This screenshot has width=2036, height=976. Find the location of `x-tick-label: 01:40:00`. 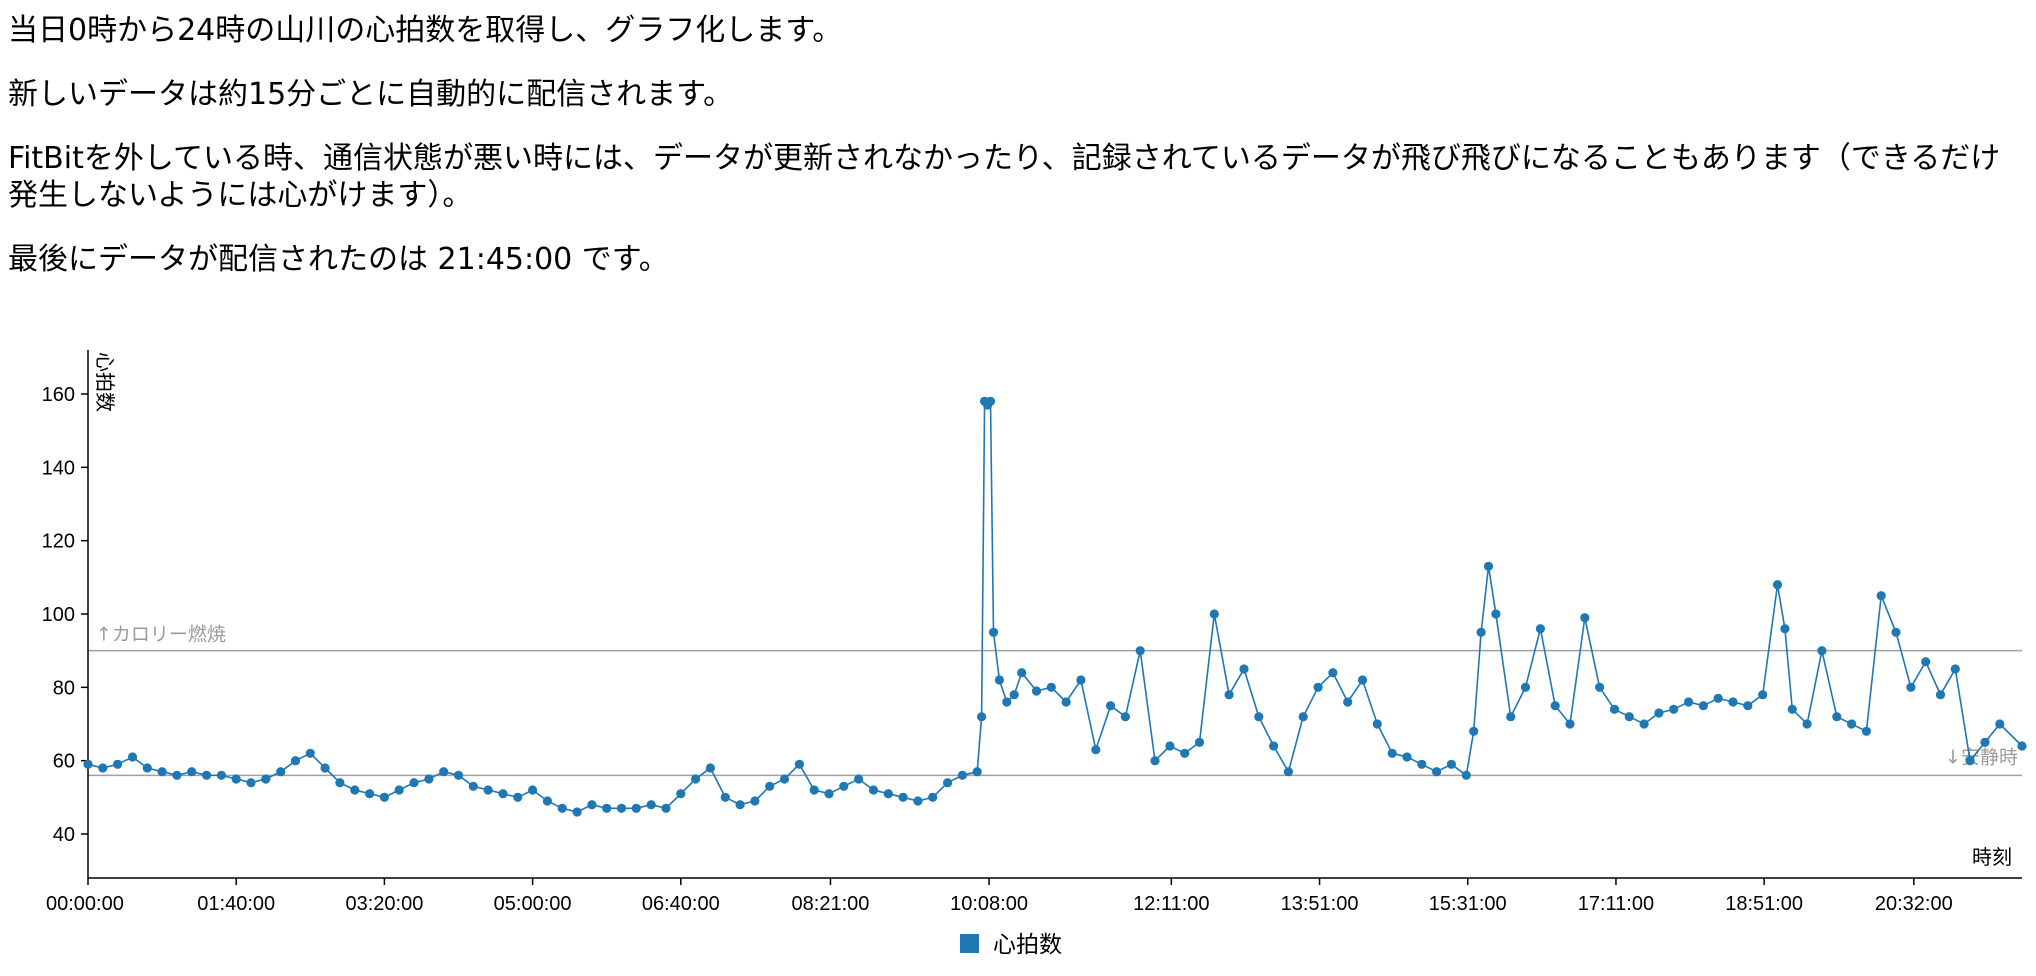

x-tick-label: 01:40:00 is located at coordinates (236, 904).